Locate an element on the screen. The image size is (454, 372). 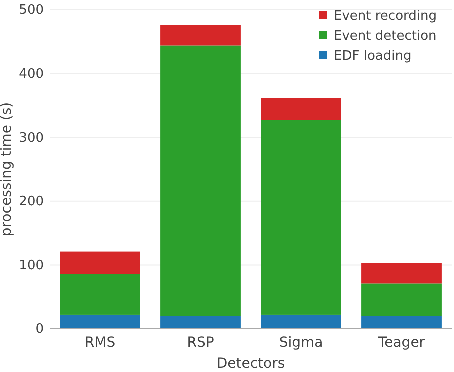
legend-label: EDF loading is located at coordinates (373, 56).